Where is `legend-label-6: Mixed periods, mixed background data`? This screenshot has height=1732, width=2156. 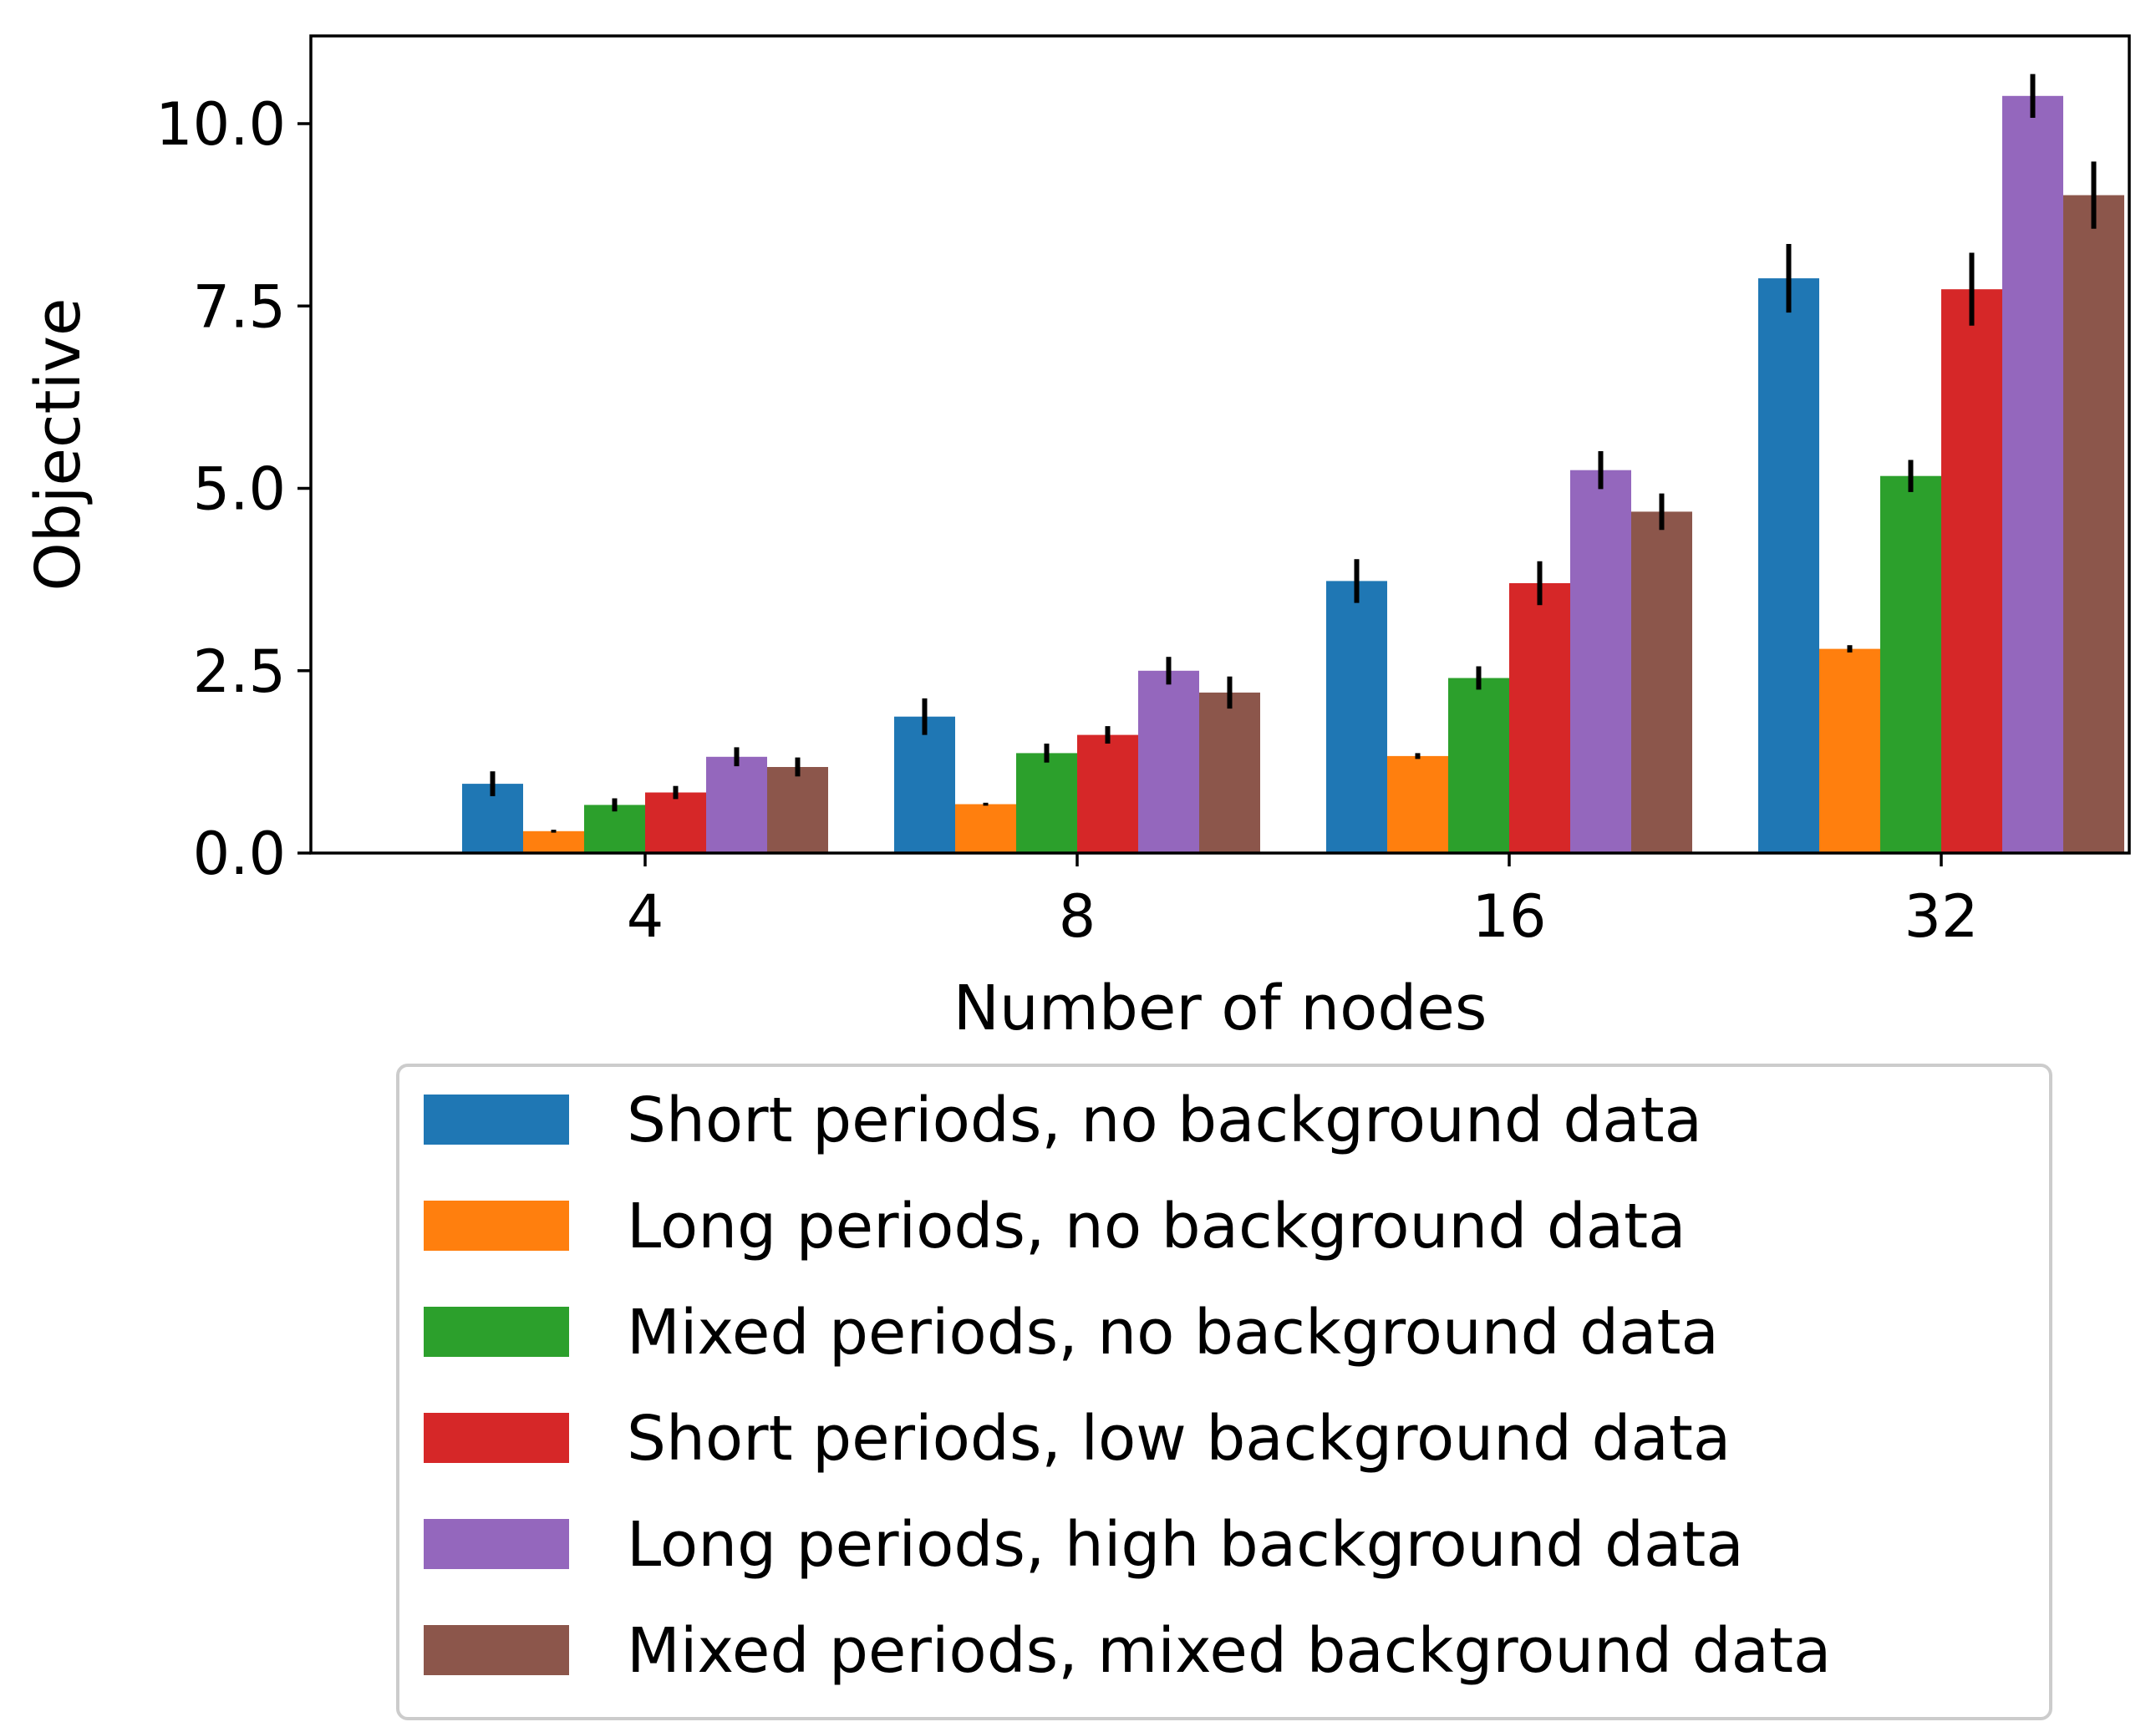
legend-label-6: Mixed periods, mixed background data is located at coordinates (1229, 1651).